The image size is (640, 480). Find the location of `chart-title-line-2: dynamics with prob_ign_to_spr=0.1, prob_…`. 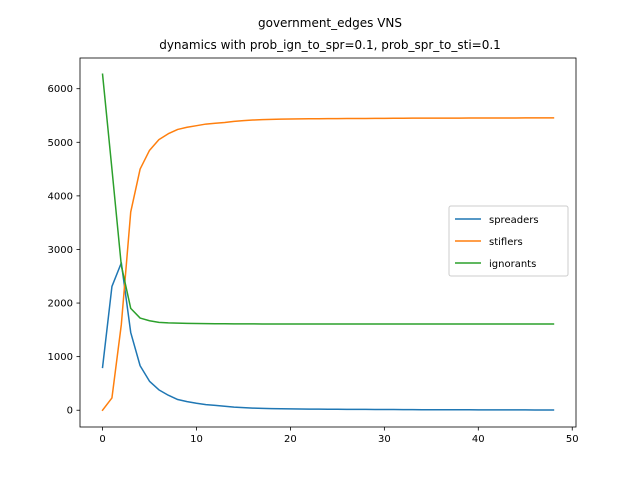

chart-title-line-2: dynamics with prob_ign_to_spr=0.1, prob_… is located at coordinates (330, 45).